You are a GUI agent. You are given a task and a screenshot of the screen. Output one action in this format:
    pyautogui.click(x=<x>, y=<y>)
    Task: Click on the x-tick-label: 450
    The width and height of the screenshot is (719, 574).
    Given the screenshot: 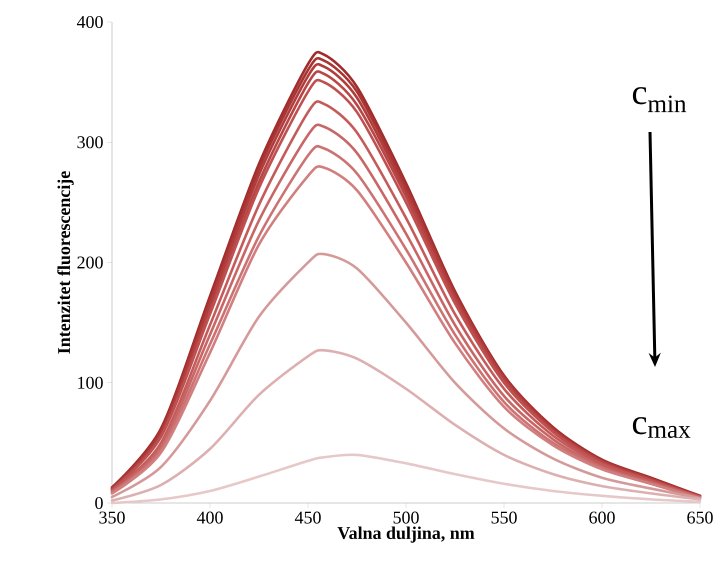 What is the action you would take?
    pyautogui.click(x=307, y=518)
    